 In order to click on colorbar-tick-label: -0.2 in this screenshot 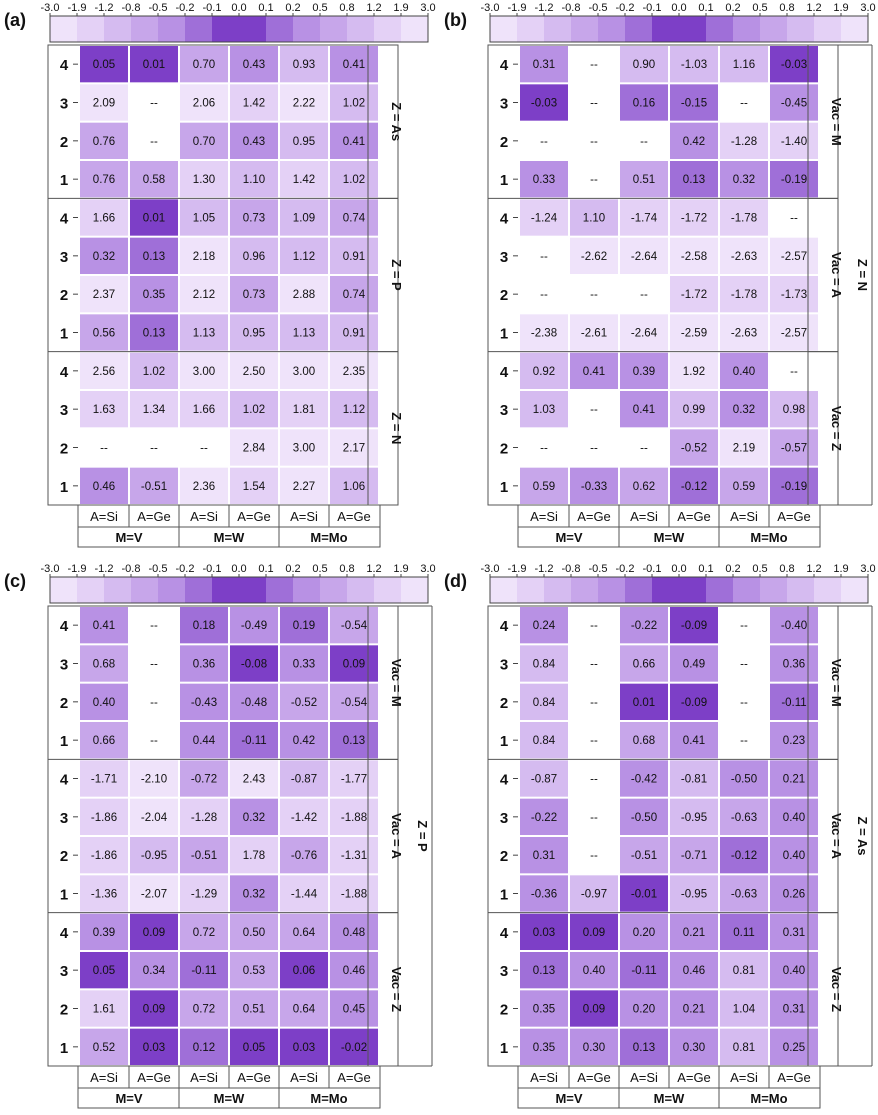, I will do `click(185, 8)`.